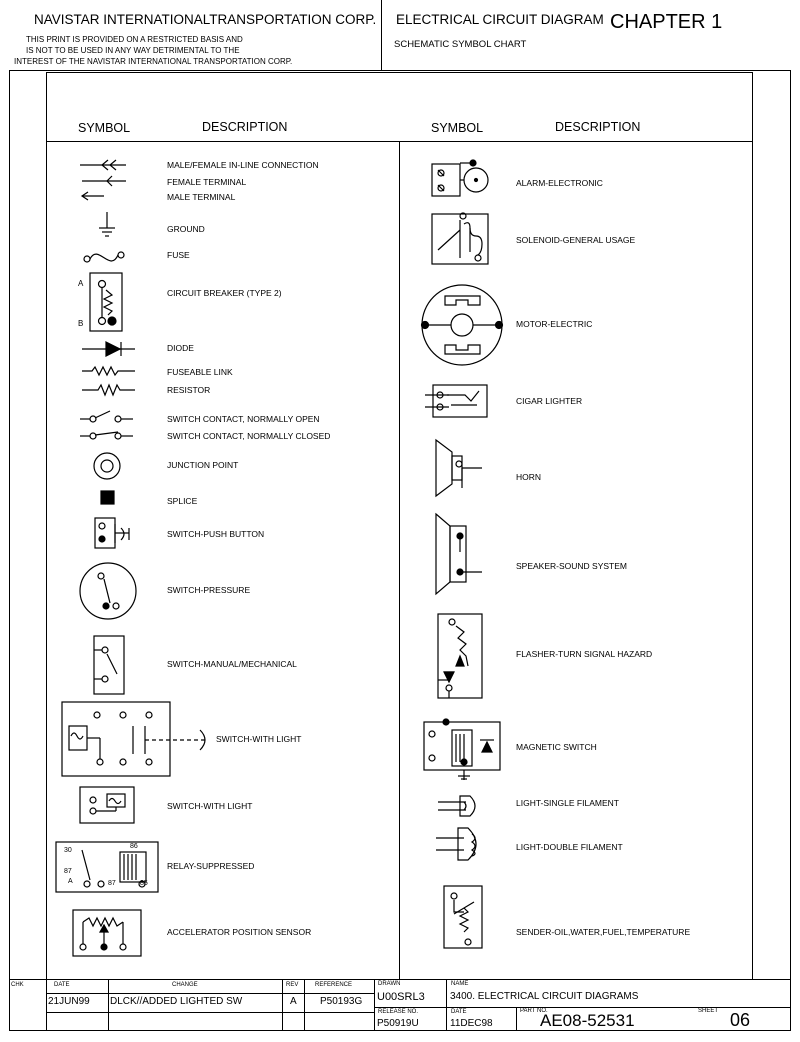 This screenshot has width=800, height=1042. Describe the element at coordinates (576, 240) in the screenshot. I see `desc-solenoid: SOLENOID-GENERAL USAGE` at that location.